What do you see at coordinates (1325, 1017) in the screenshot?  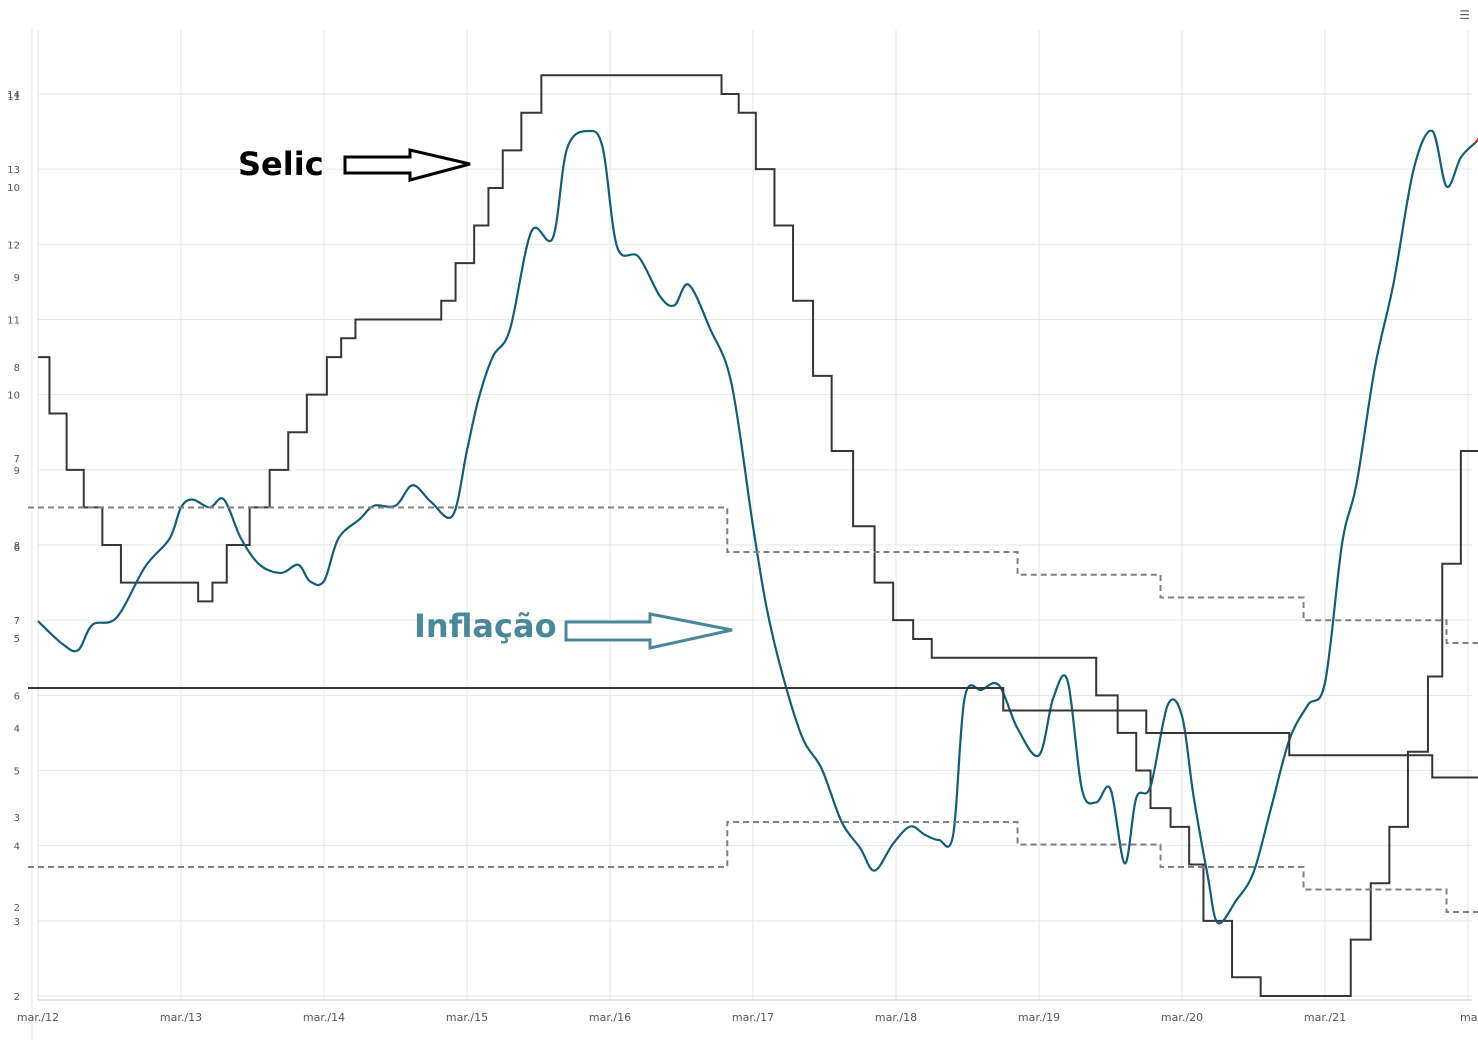 I see `x-tick-label: mar./21` at bounding box center [1325, 1017].